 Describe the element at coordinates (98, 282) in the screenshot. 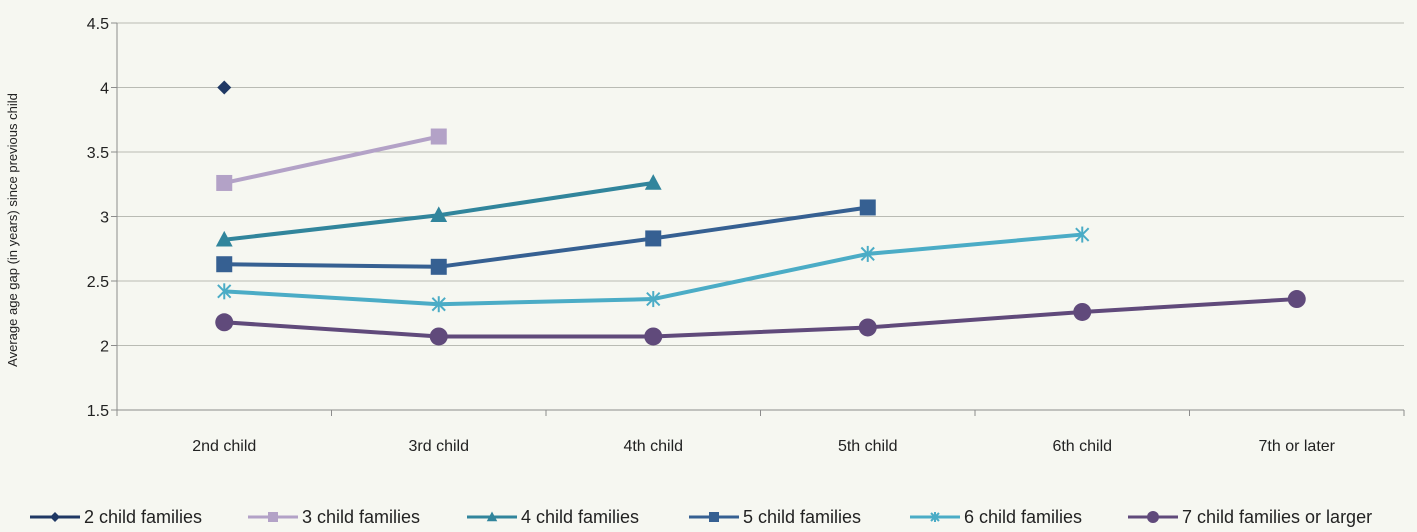

I see `y-tick-label: 2.5` at that location.